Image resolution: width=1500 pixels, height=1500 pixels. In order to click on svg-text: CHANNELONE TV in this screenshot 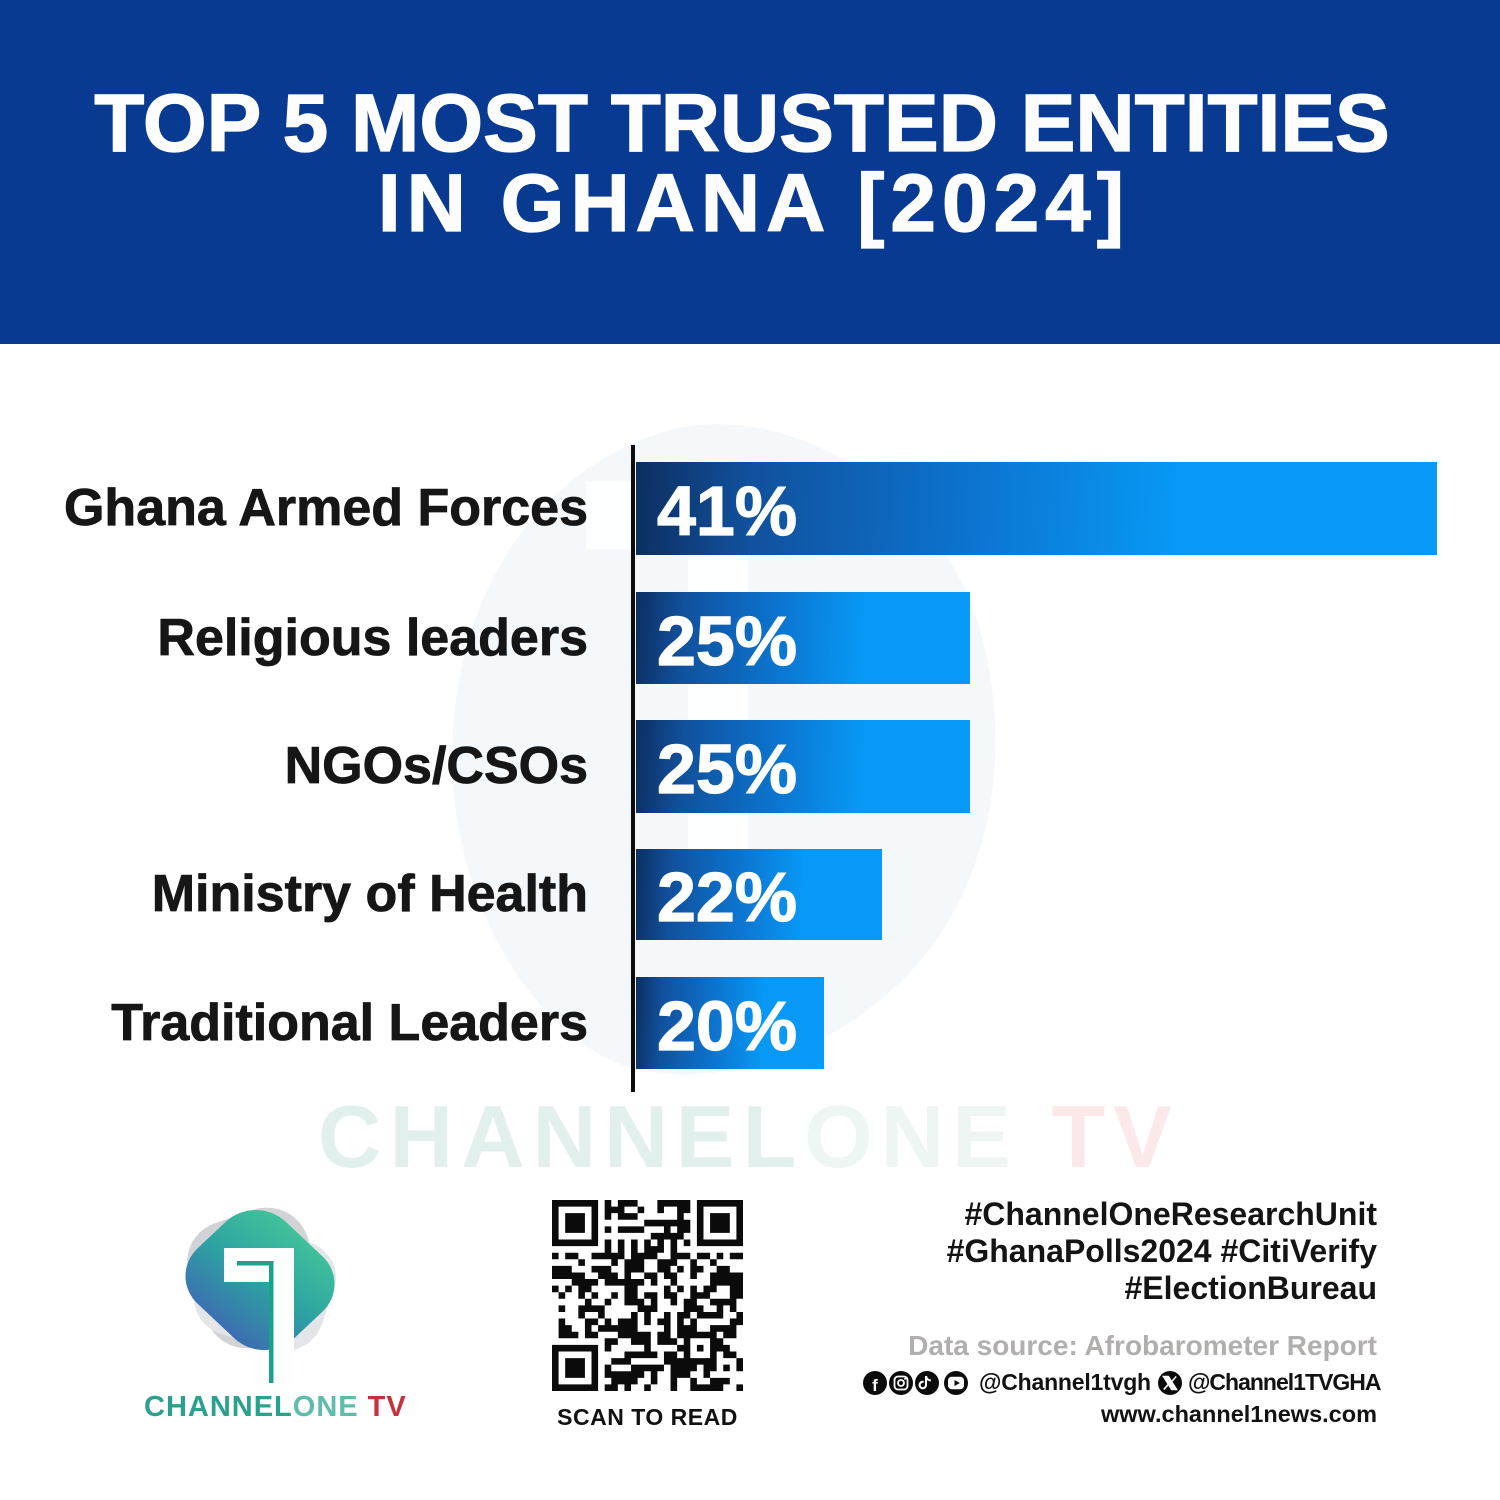, I will do `click(275, 1407)`.